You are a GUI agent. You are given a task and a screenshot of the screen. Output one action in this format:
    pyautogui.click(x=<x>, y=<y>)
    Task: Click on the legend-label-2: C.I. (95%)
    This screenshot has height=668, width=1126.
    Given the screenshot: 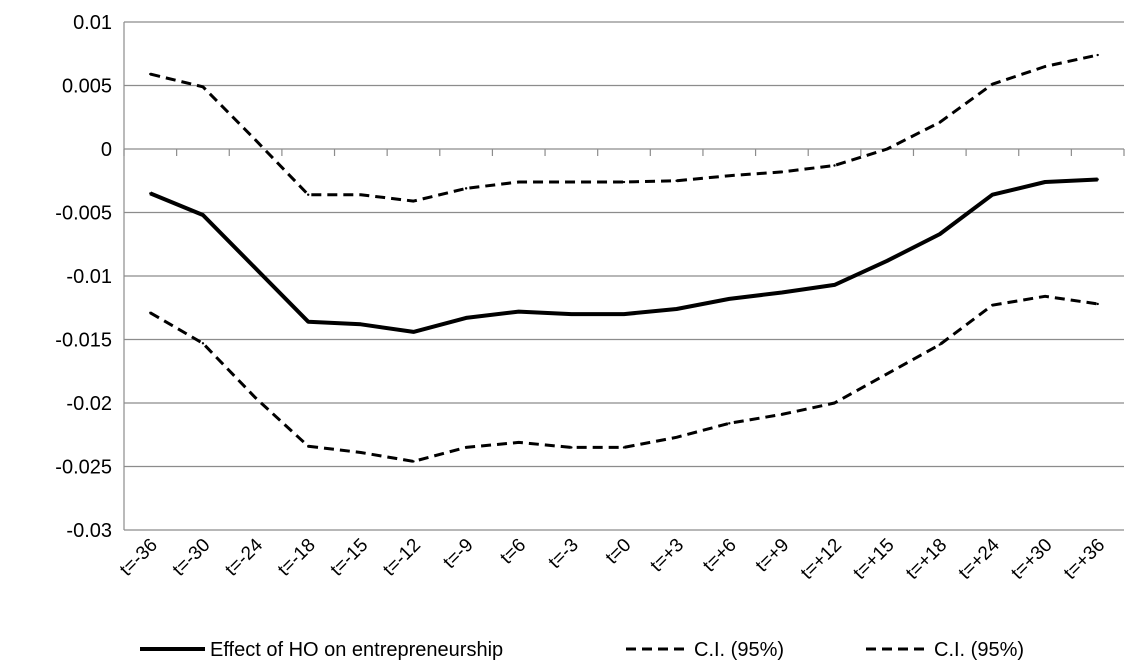 What is the action you would take?
    pyautogui.click(x=979, y=650)
    